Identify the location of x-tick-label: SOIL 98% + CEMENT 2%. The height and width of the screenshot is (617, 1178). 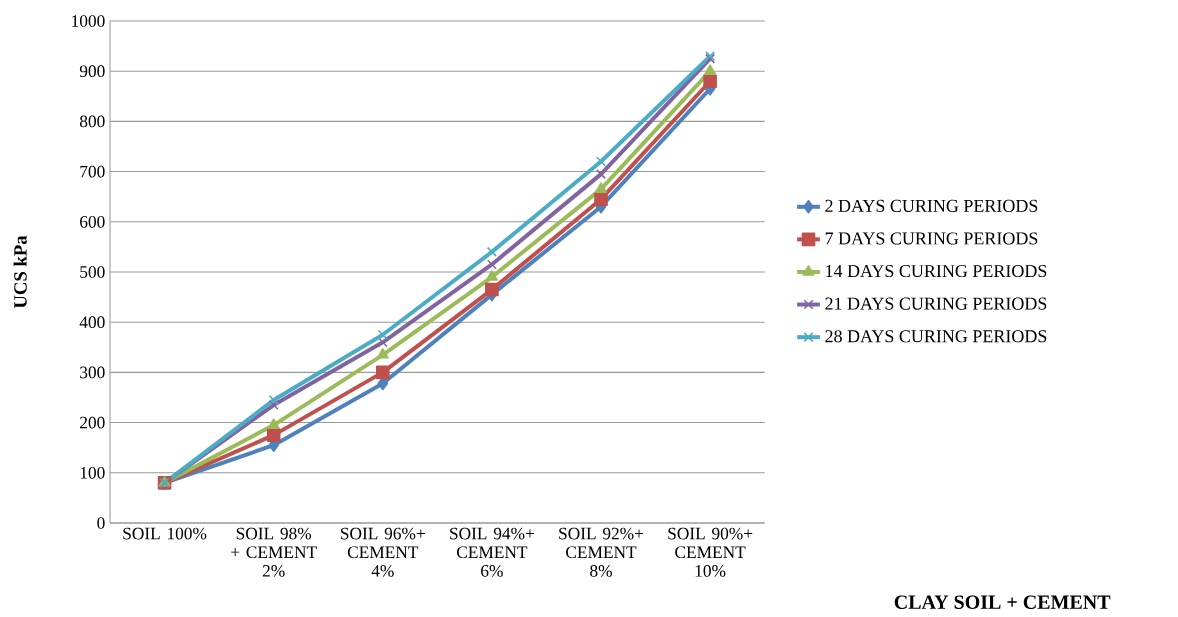
(274, 552).